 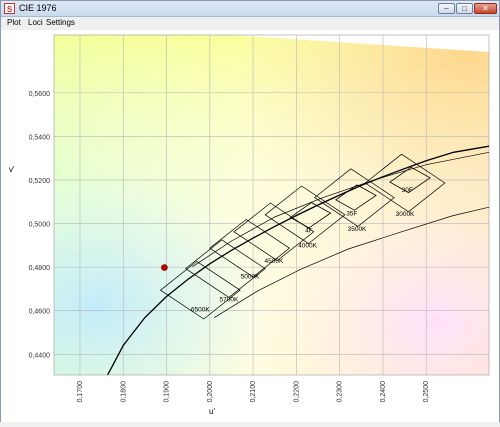 I want to click on menu-item-loci: Loci, so click(x=35, y=22).